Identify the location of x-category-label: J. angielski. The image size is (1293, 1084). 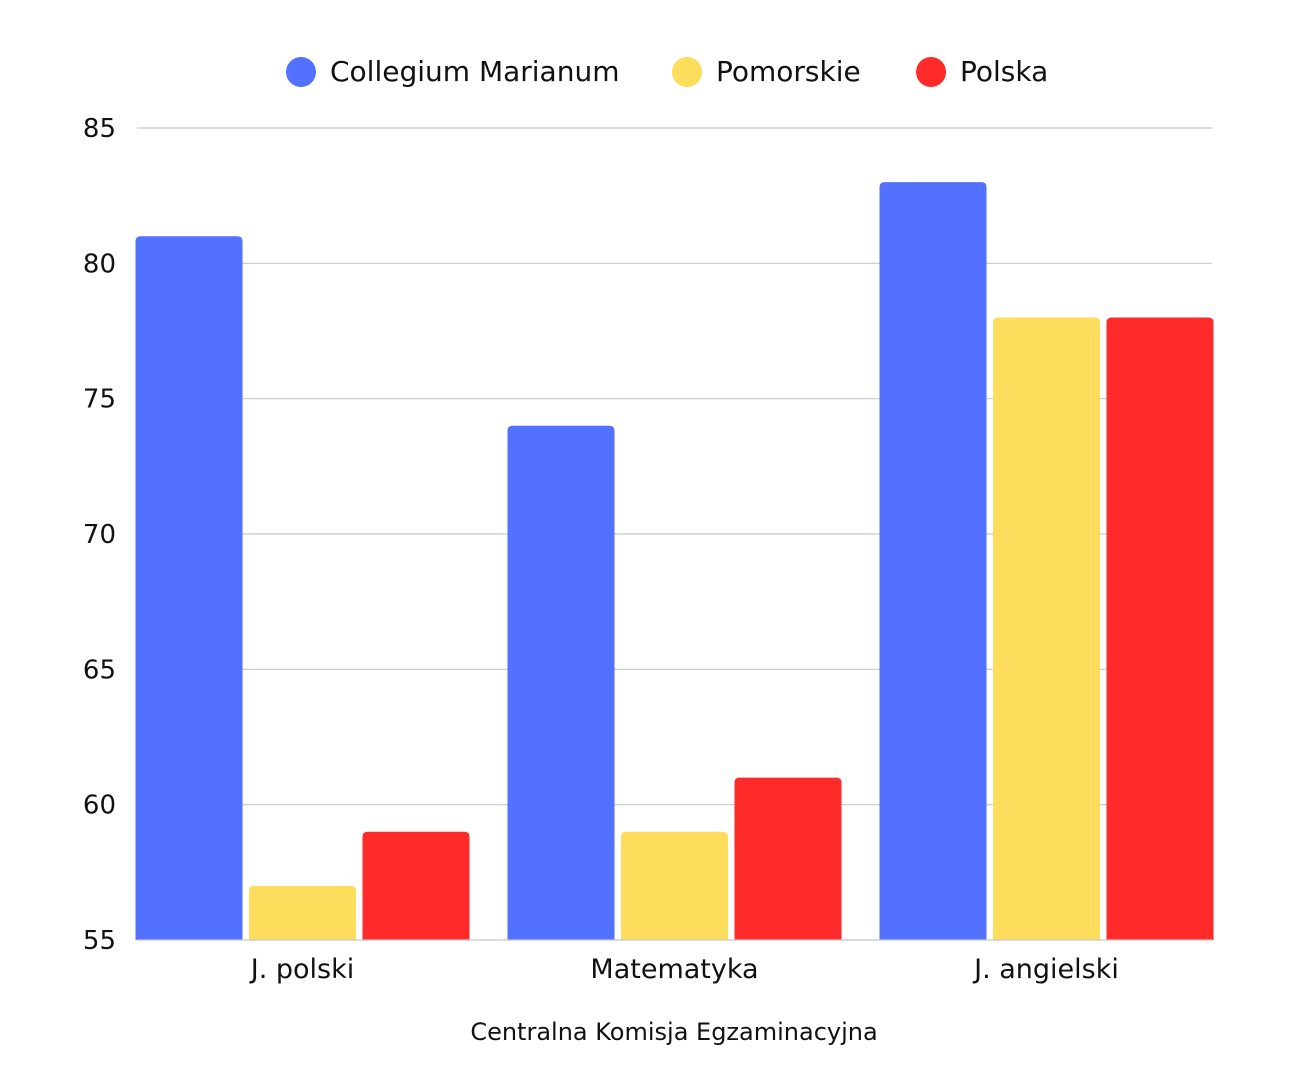
(1045, 969).